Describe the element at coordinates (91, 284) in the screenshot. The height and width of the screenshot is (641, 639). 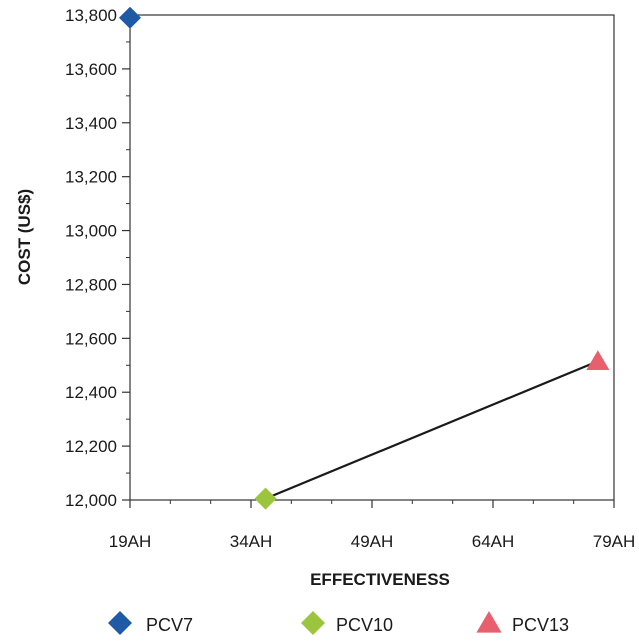
I see `y-tick-label: 12,800` at that location.